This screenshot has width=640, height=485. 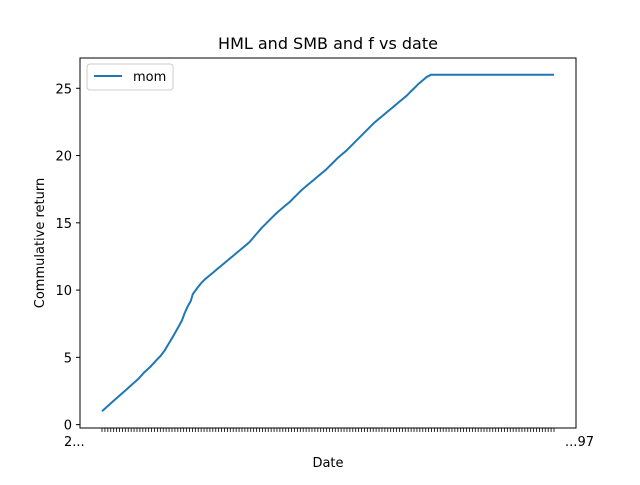 What do you see at coordinates (149, 77) in the screenshot?
I see `legend-label-mom: mom` at bounding box center [149, 77].